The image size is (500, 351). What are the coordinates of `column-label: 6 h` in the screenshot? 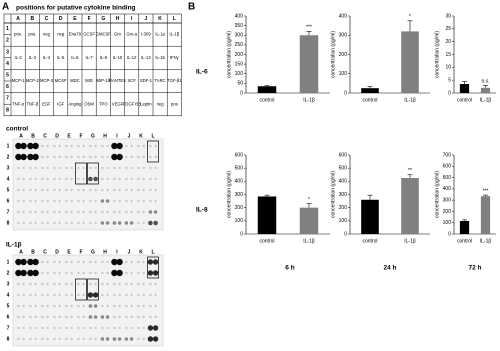 It's located at (289, 268).